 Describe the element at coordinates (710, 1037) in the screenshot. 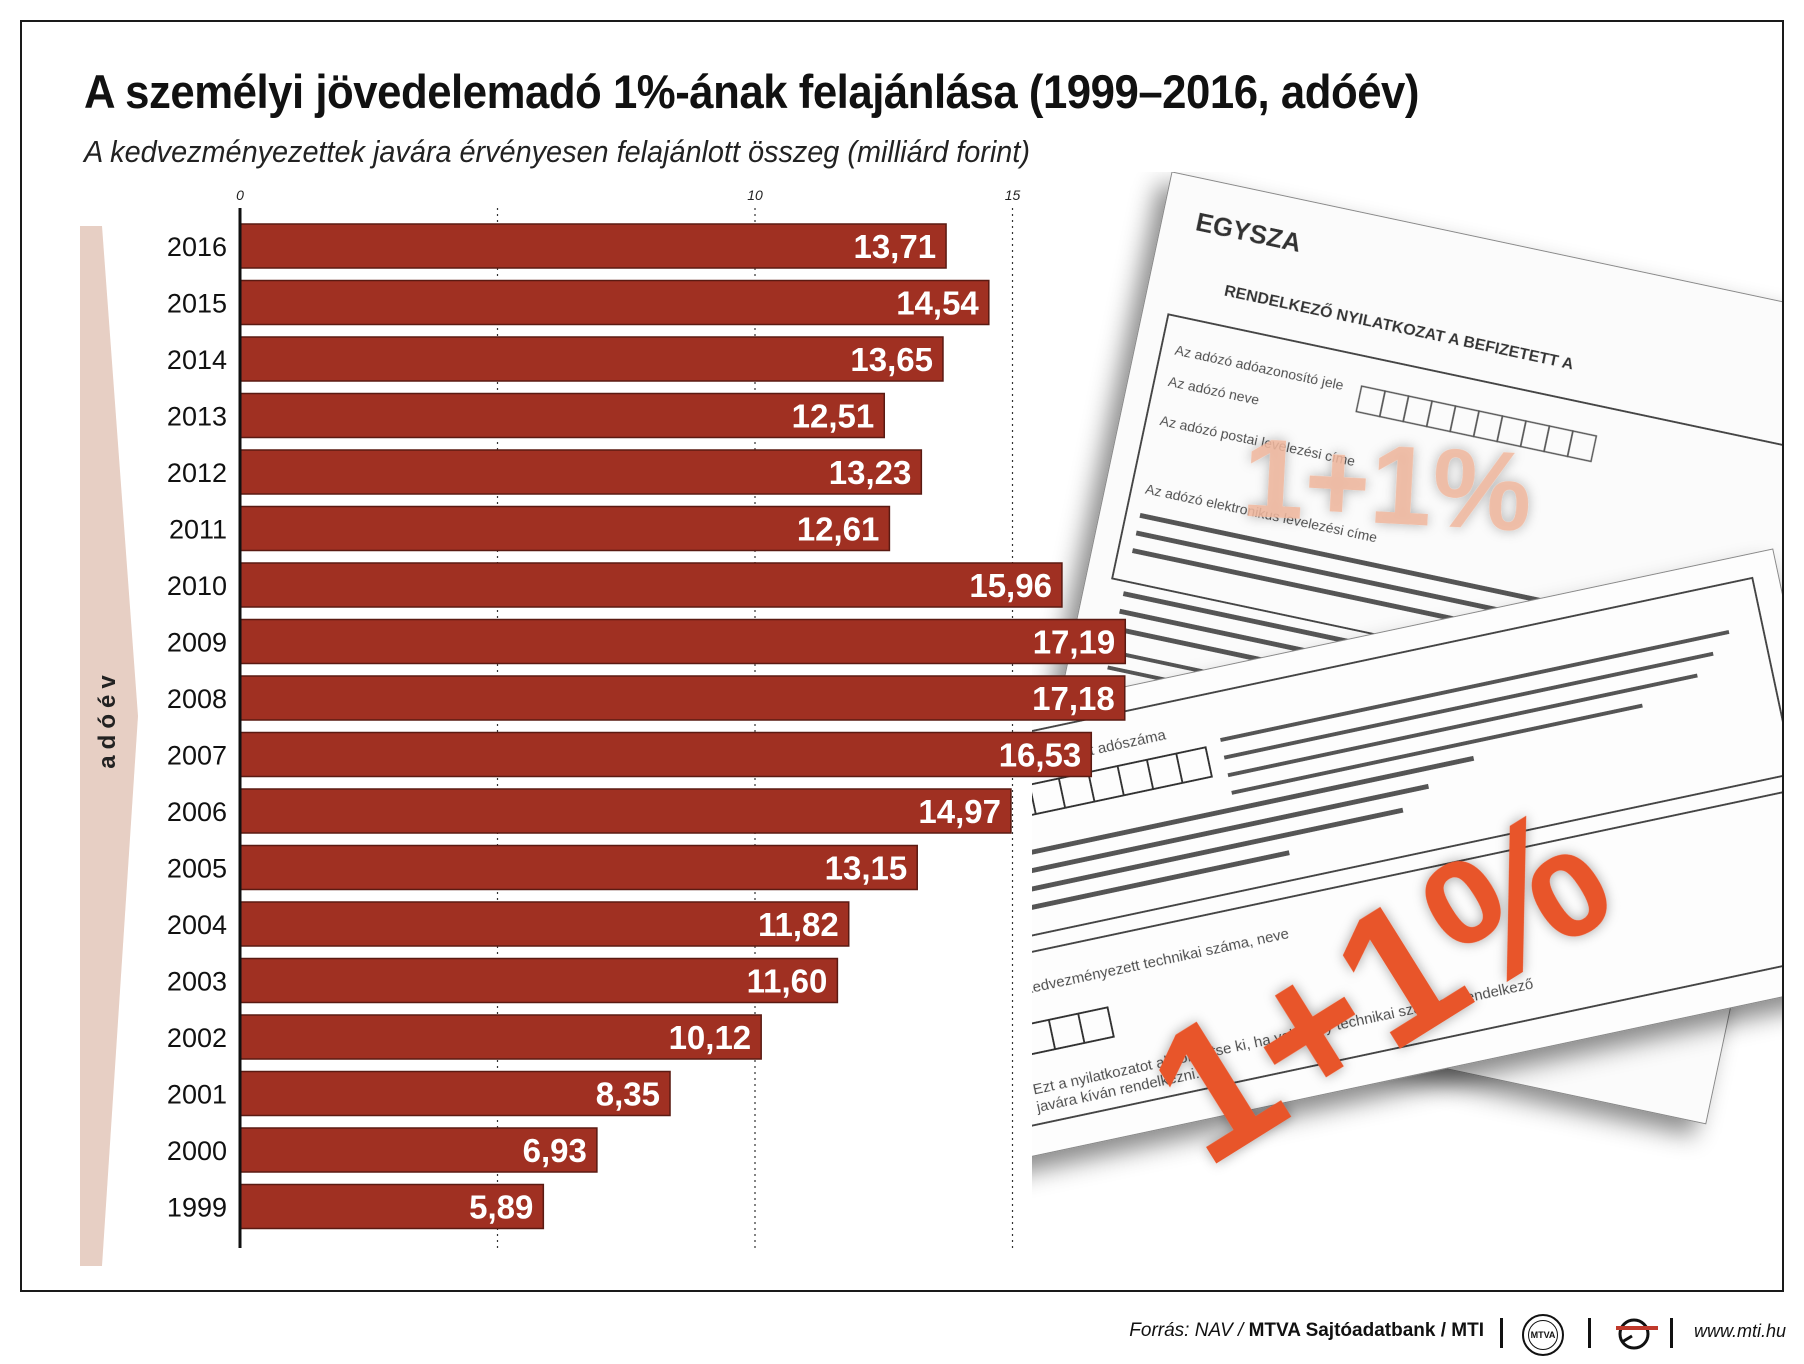

I see `value-label: 10,12` at that location.